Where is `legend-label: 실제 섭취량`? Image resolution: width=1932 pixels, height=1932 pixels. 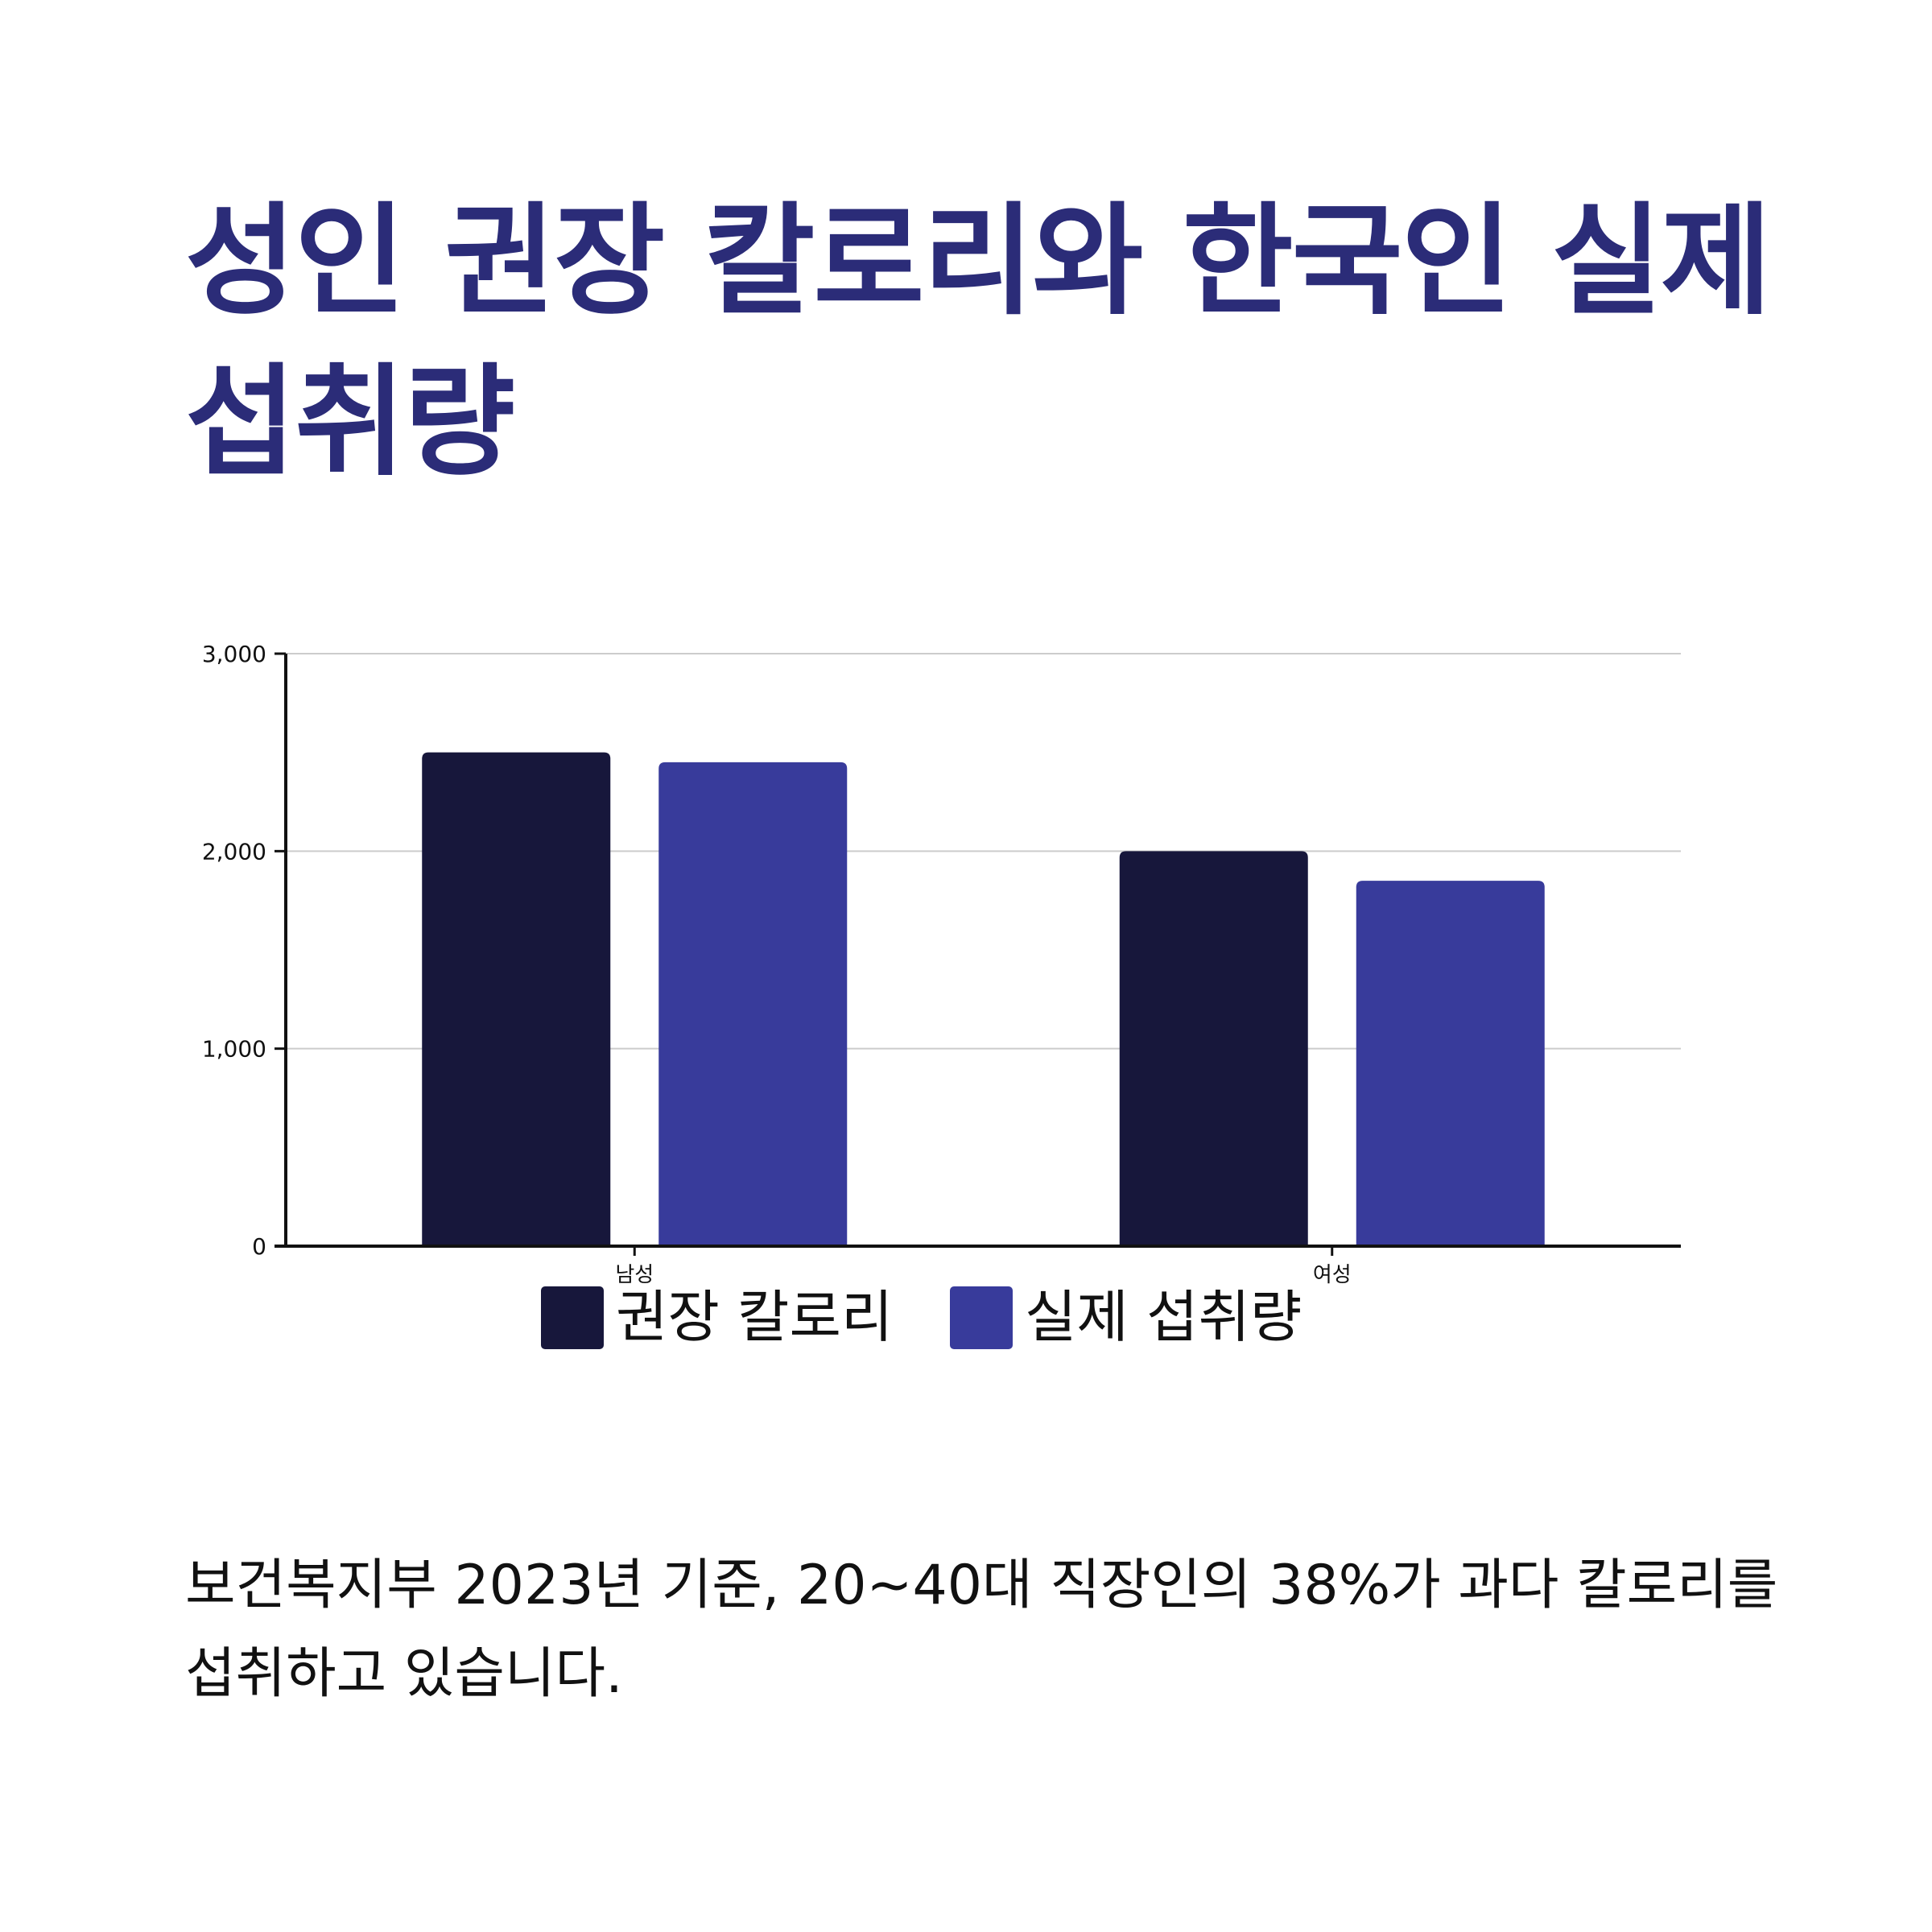
legend-label: 실제 섭취량 is located at coordinates (1163, 1317).